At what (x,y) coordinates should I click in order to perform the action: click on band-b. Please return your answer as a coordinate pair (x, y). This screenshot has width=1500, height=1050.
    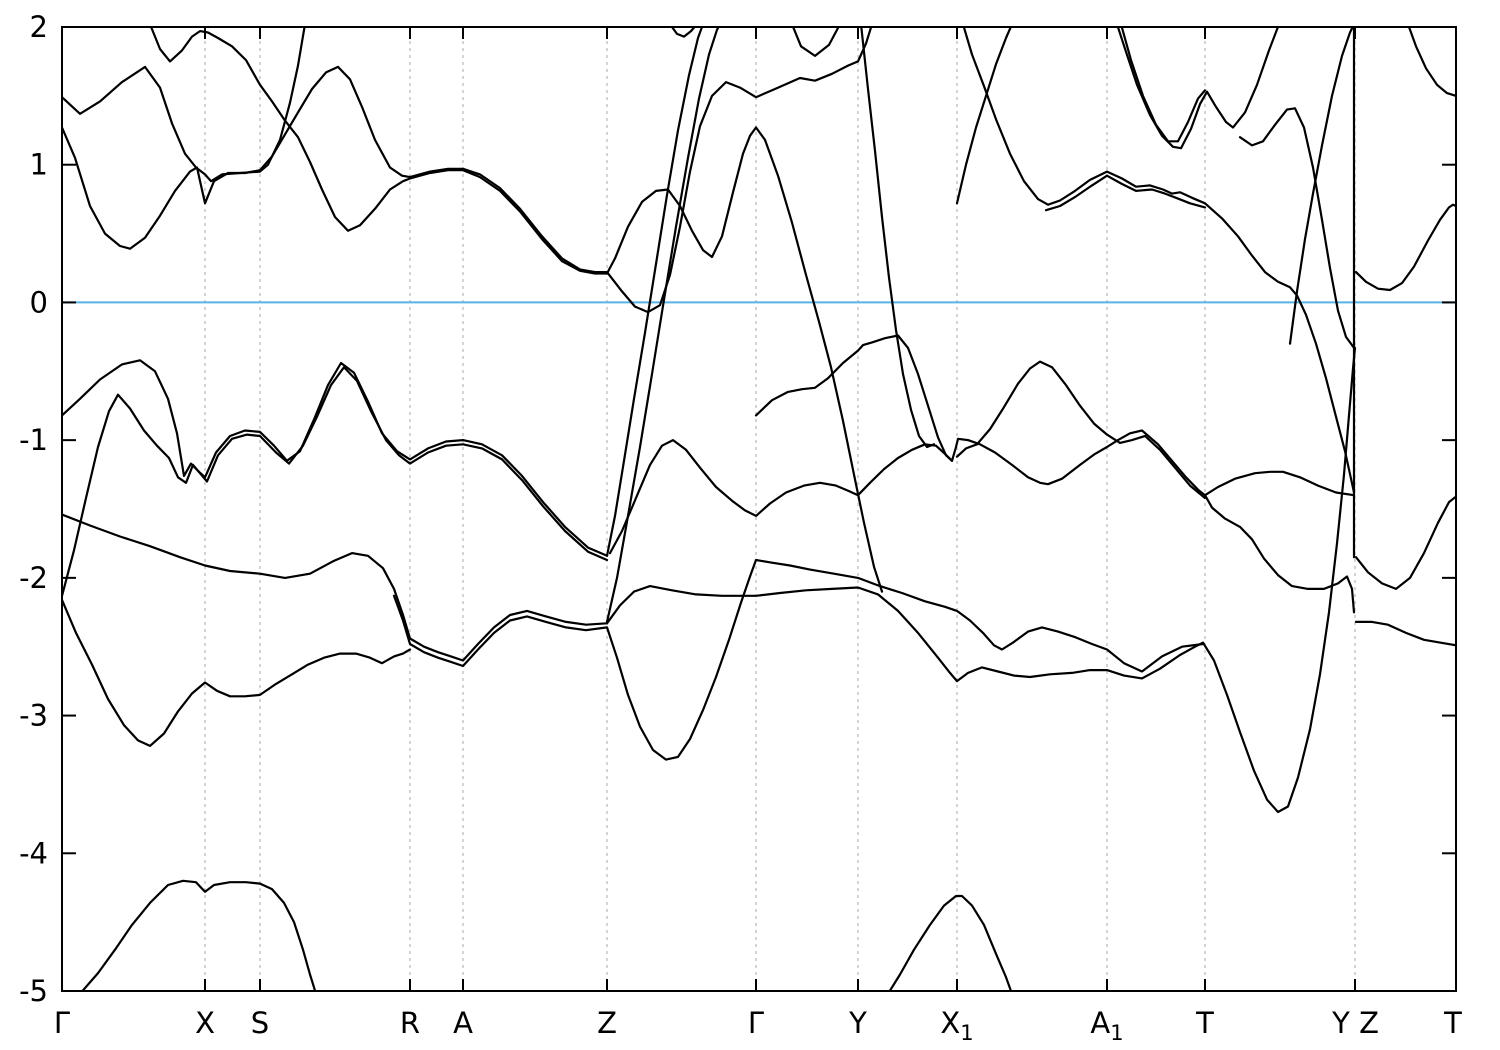
    Looking at the image, I should click on (467, 171).